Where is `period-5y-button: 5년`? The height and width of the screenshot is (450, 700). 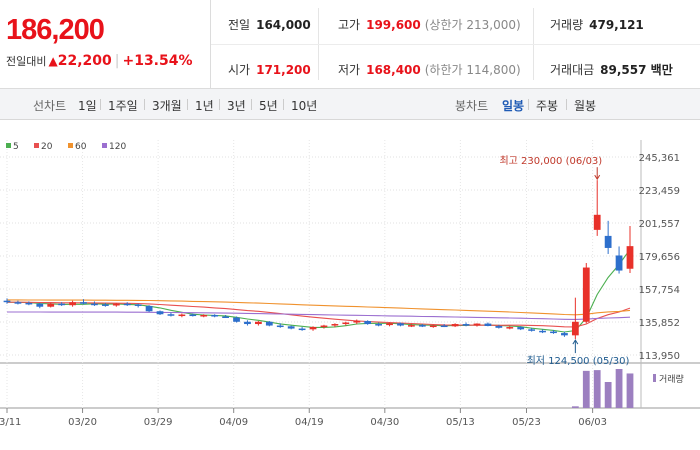
period-5y-button: 5년 is located at coordinates (268, 106).